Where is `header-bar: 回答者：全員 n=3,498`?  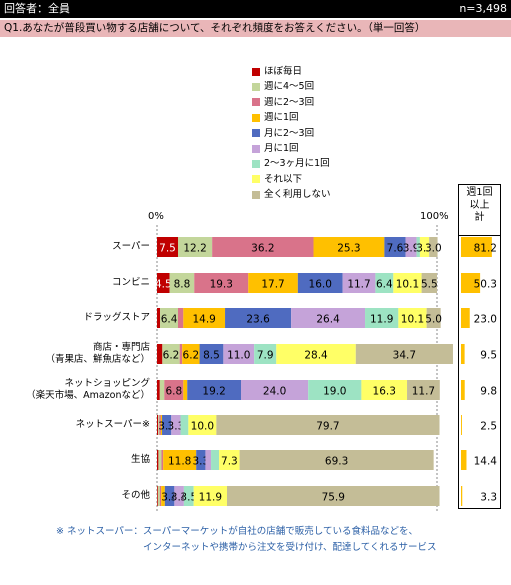
header-bar: 回答者：全員 n=3,498 is located at coordinates (255, 9).